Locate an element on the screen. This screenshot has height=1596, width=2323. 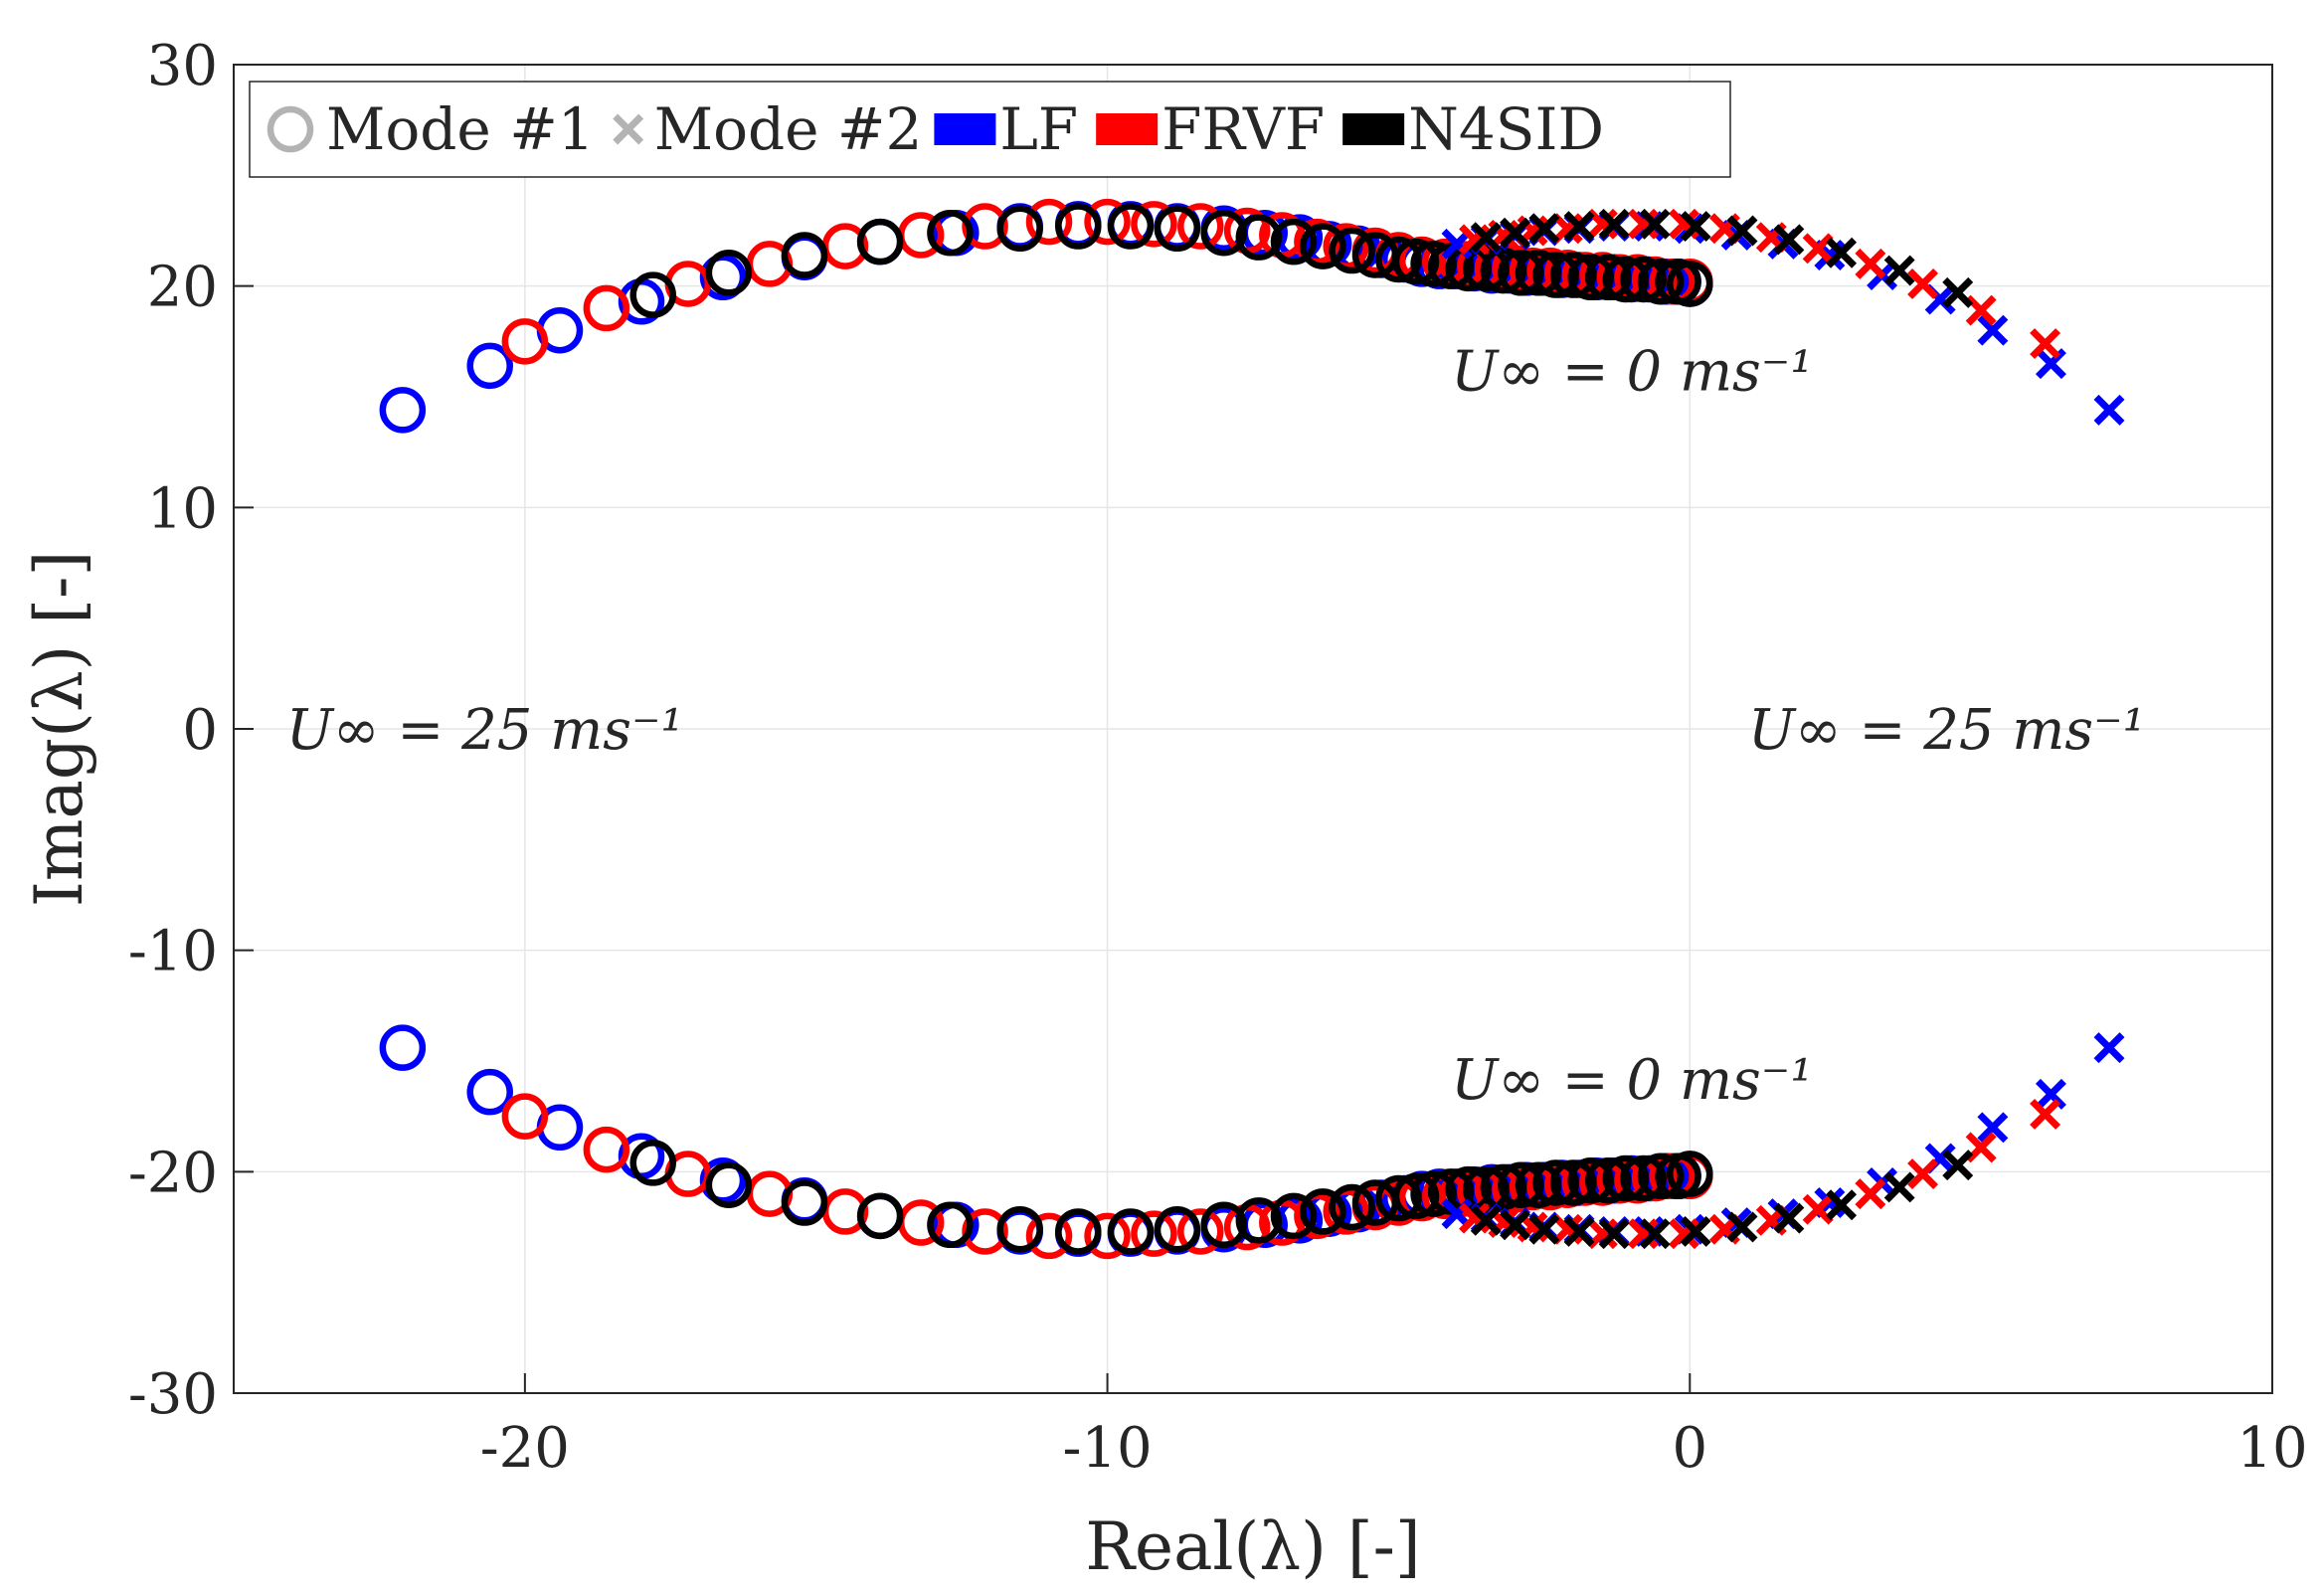
y-tick-label: -10 is located at coordinates (173, 952).